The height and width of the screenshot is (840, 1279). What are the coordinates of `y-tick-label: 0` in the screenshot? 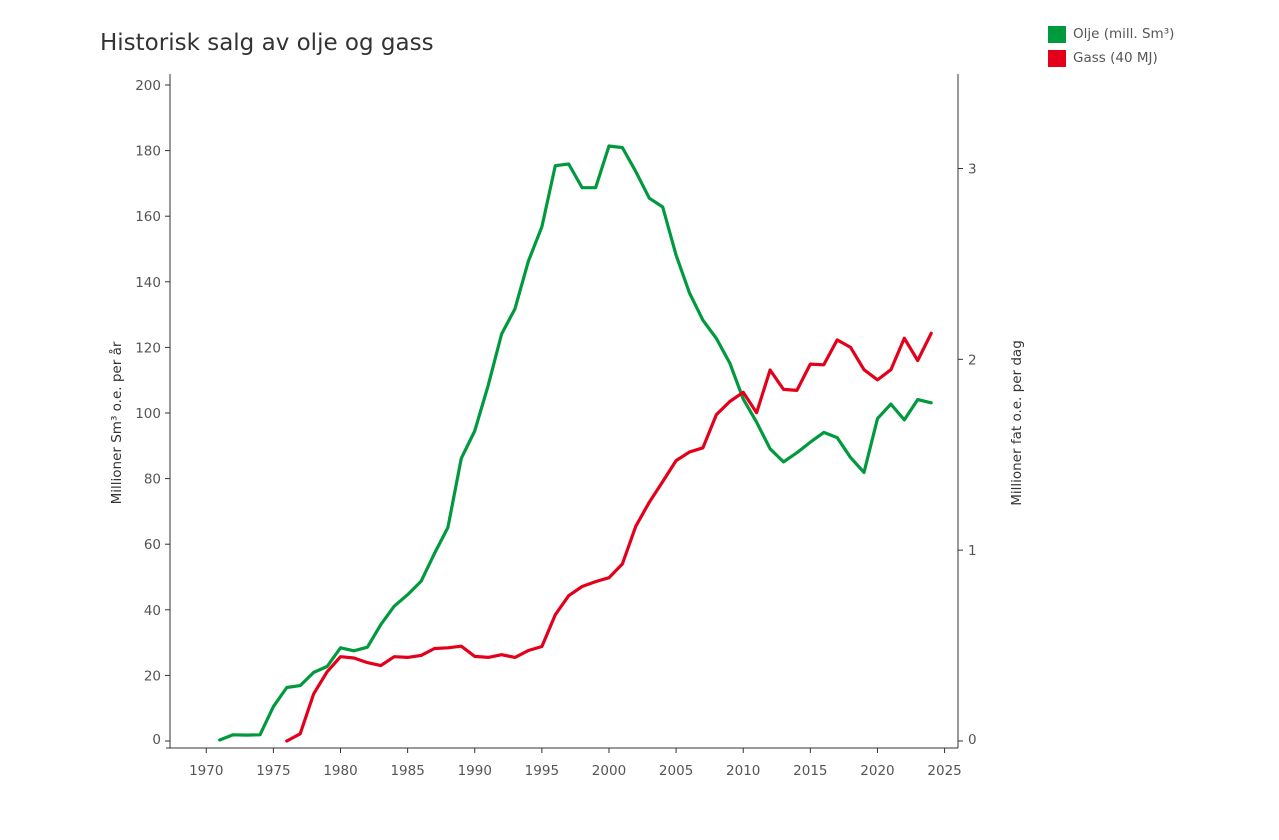 It's located at (156, 740).